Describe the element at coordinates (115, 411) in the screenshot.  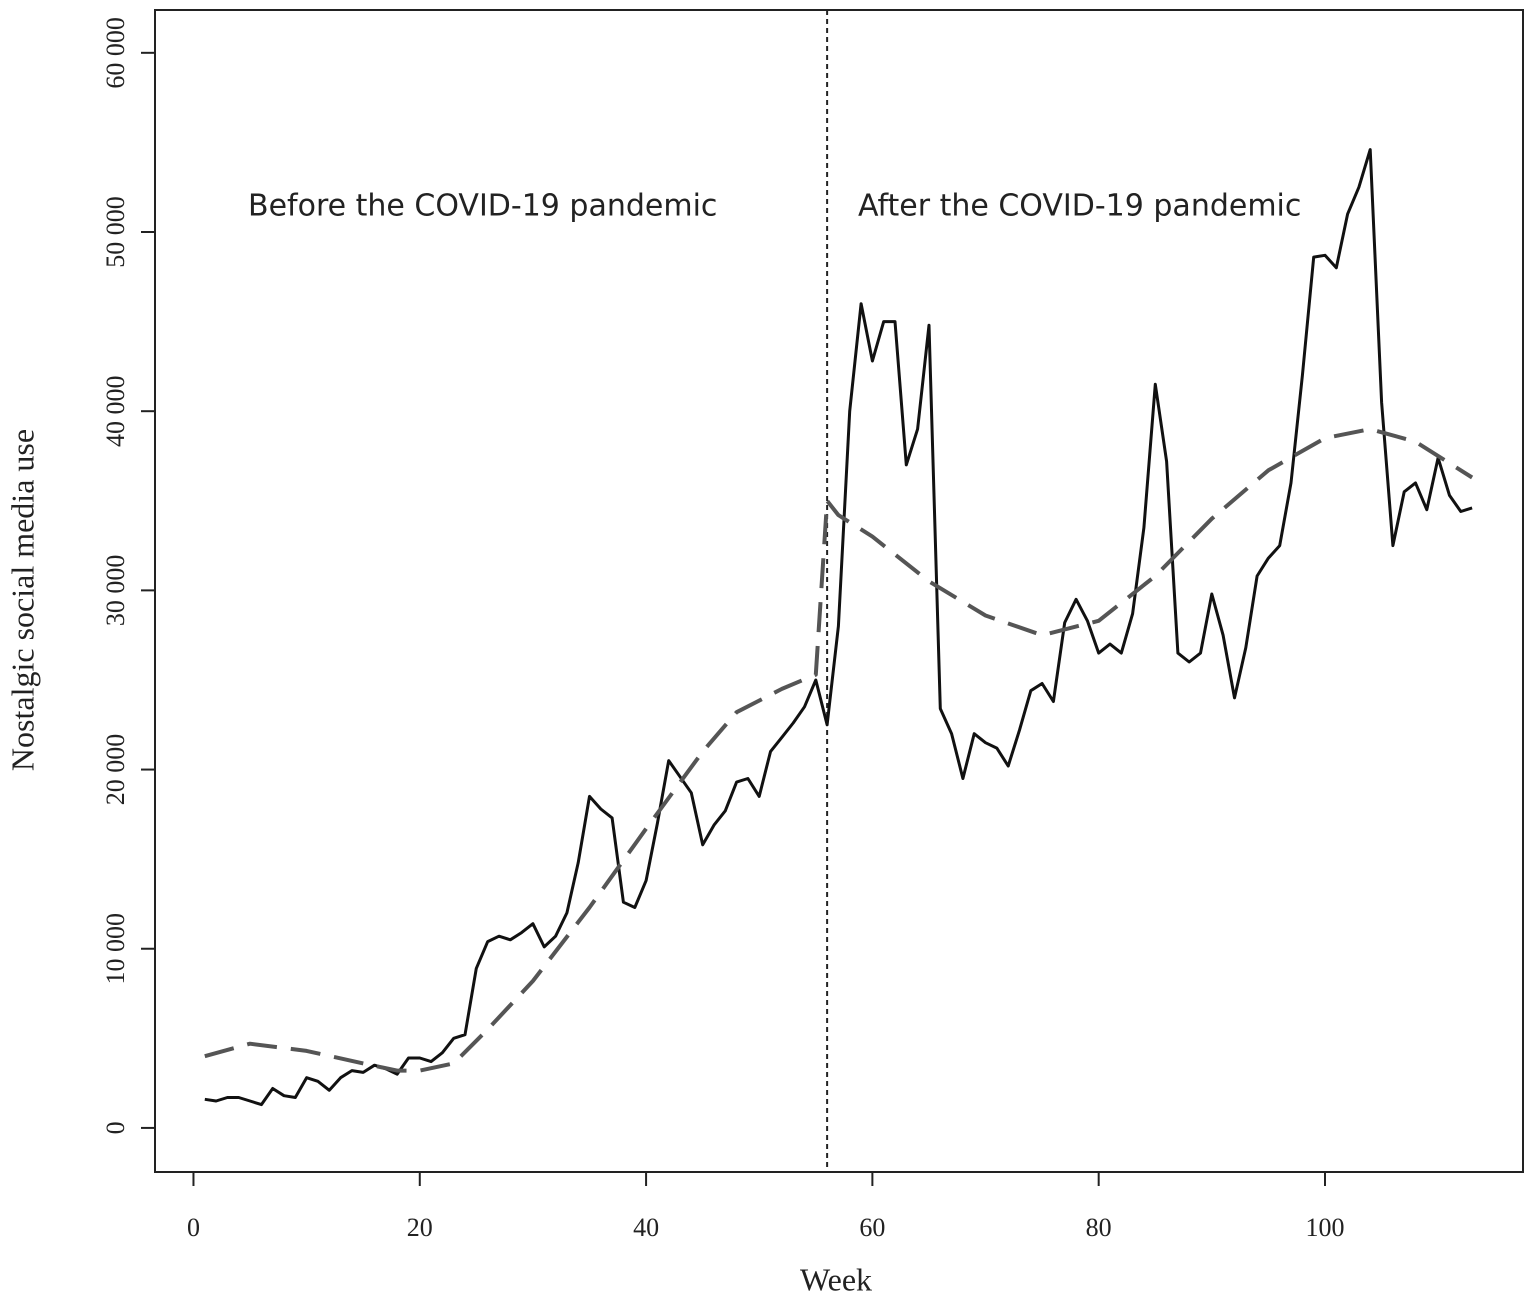
I see `y-tick-label: 40 000` at that location.